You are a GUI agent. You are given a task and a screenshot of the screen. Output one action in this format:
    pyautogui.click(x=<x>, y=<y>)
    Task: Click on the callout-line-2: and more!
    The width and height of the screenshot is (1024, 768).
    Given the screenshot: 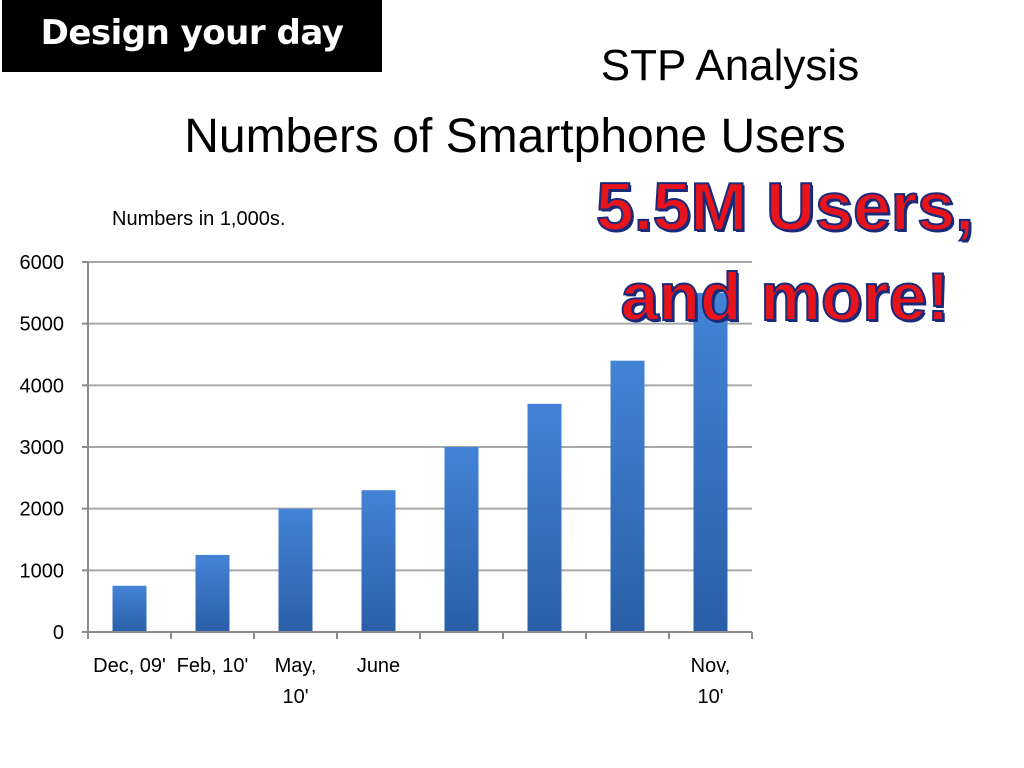 What is the action you would take?
    pyautogui.click(x=785, y=297)
    